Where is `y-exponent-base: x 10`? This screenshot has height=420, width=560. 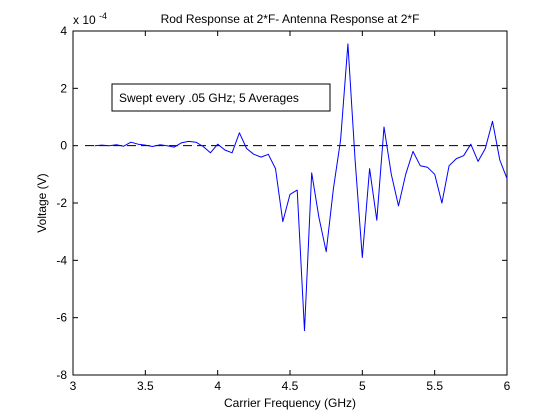 y-exponent-base: x 10 is located at coordinates (84, 20).